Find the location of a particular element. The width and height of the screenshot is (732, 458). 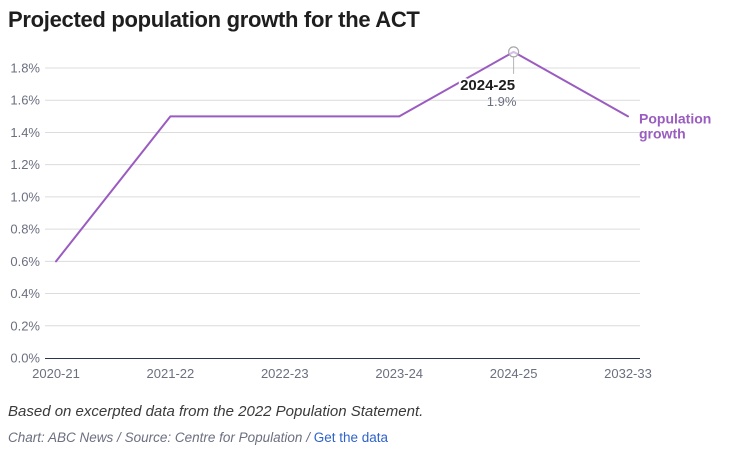

y-tick-label: 1.4% is located at coordinates (25, 132).